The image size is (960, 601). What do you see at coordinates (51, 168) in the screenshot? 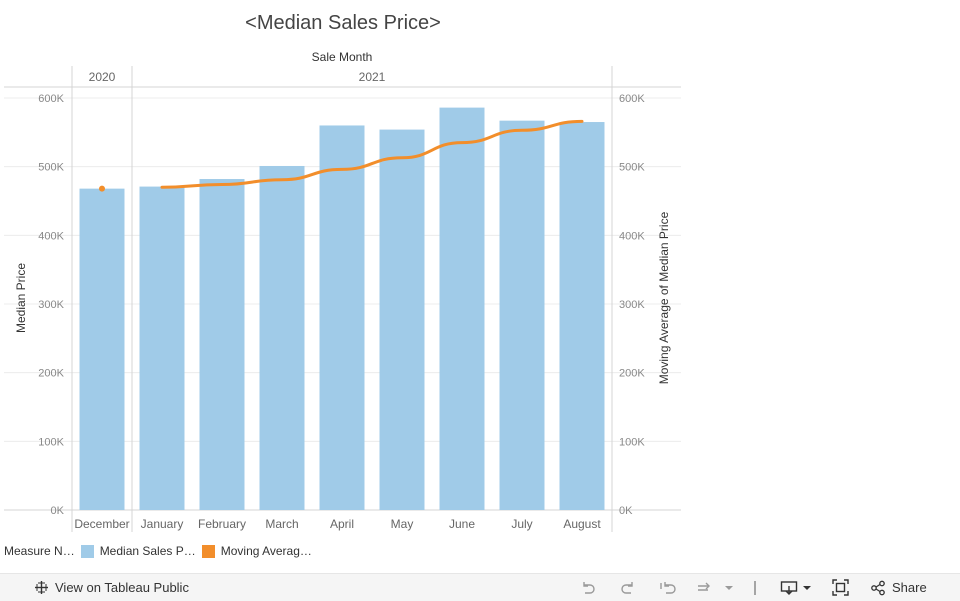
I see `y-tick-label-left: 500K` at bounding box center [51, 168].